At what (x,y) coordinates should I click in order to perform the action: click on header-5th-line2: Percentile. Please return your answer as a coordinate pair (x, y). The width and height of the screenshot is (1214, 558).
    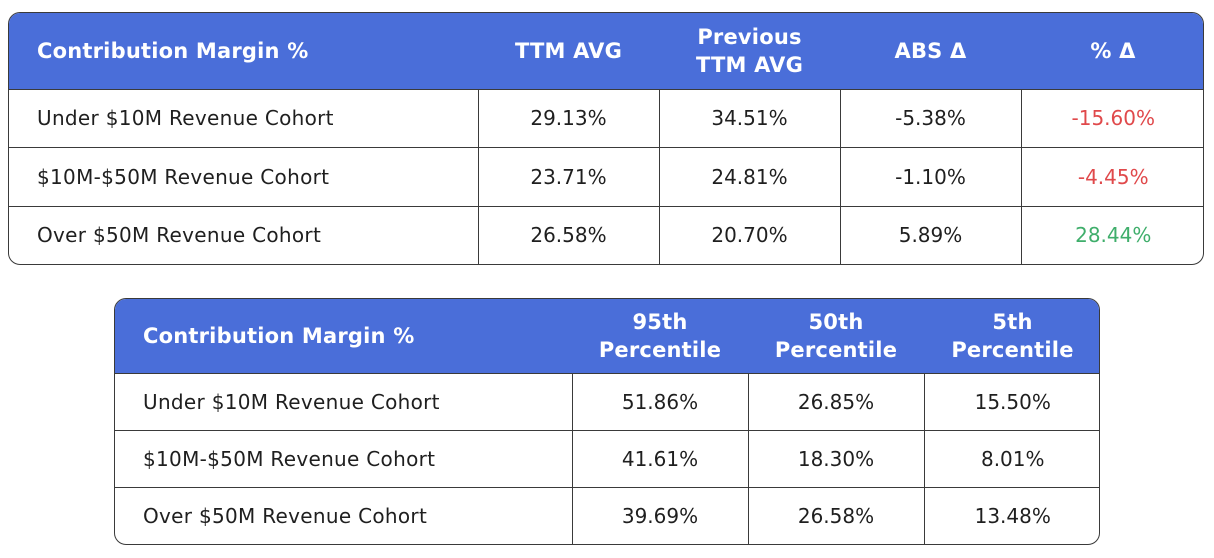
    Looking at the image, I should click on (1012, 349).